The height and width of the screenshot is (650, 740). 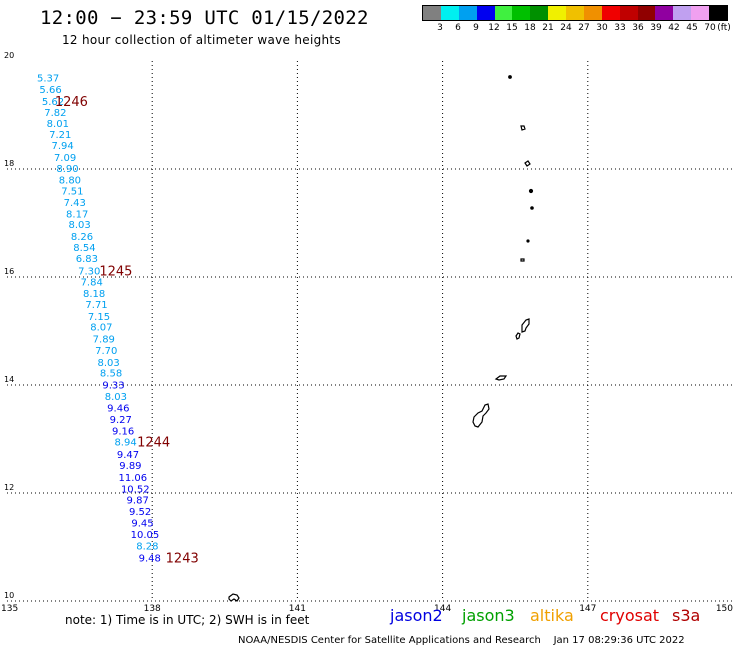 I want to click on lon-label: 135, so click(x=9, y=609).